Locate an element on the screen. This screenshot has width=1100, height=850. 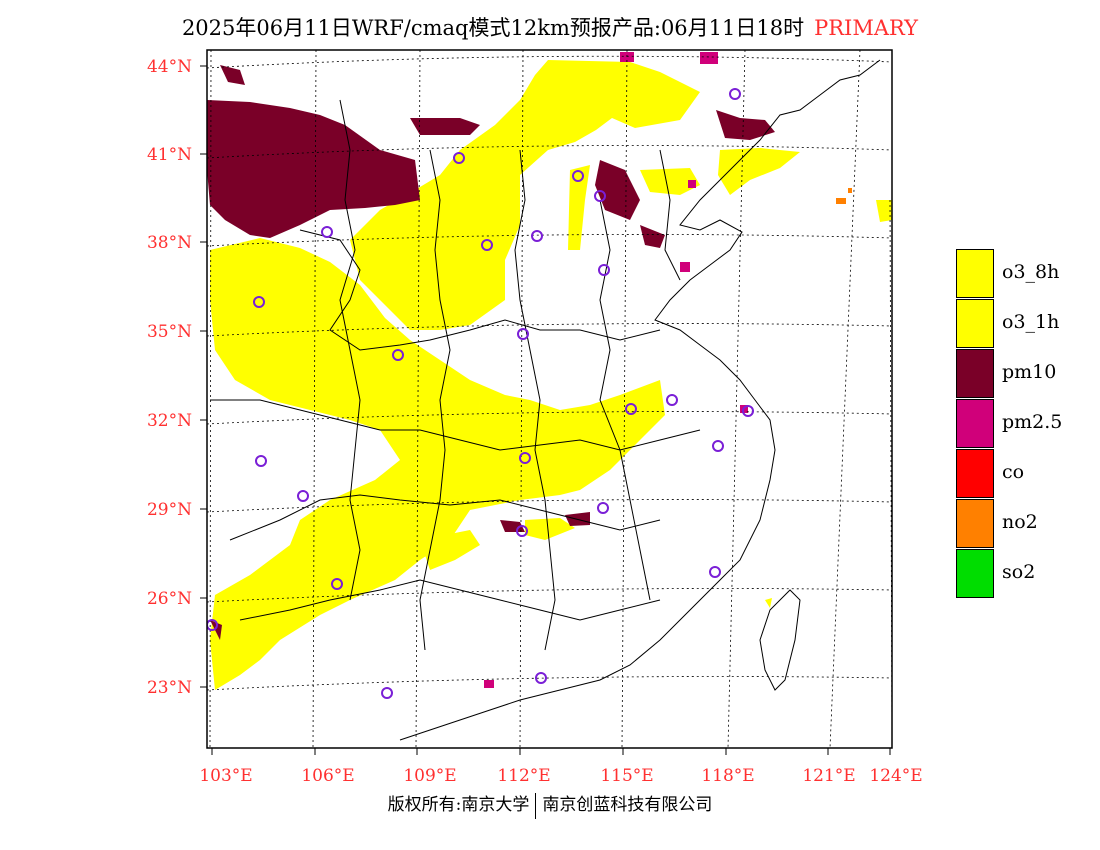
legend-label: pm2.5 is located at coordinates (1032, 422).